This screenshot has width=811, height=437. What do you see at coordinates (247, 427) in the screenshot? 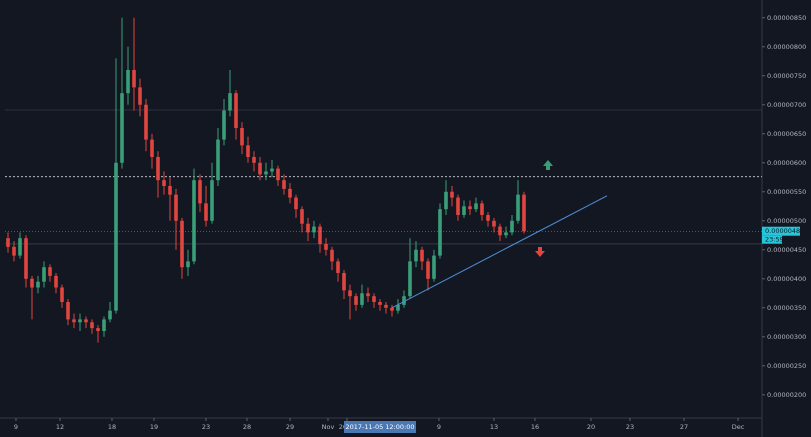
I see `x-tick-label: 28` at bounding box center [247, 427].